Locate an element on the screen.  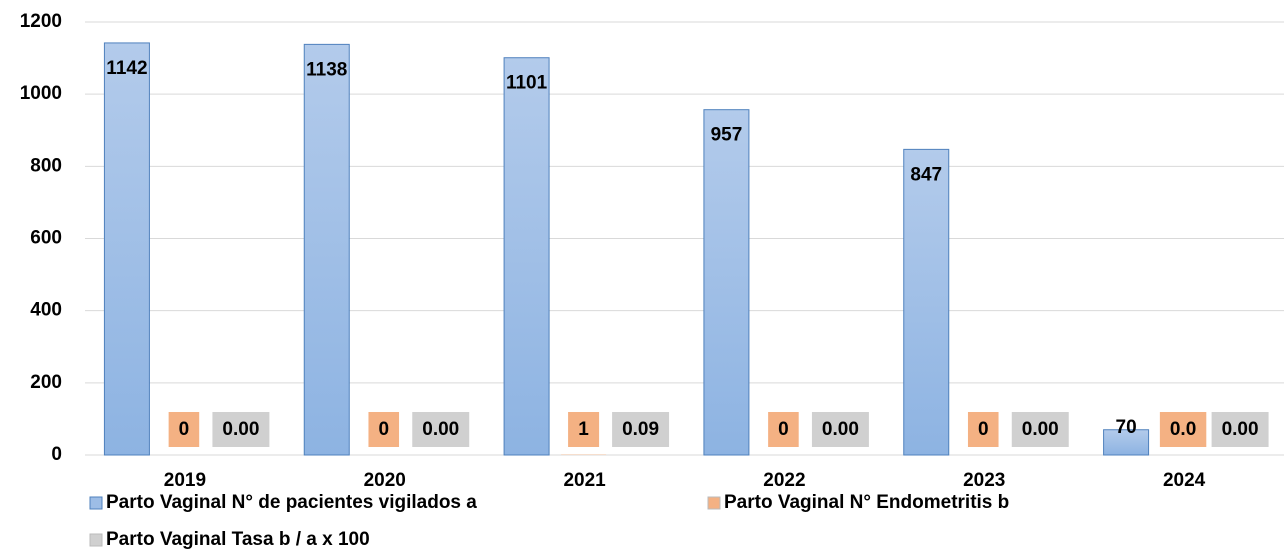
y-tick-label: 800 is located at coordinates (46, 165).